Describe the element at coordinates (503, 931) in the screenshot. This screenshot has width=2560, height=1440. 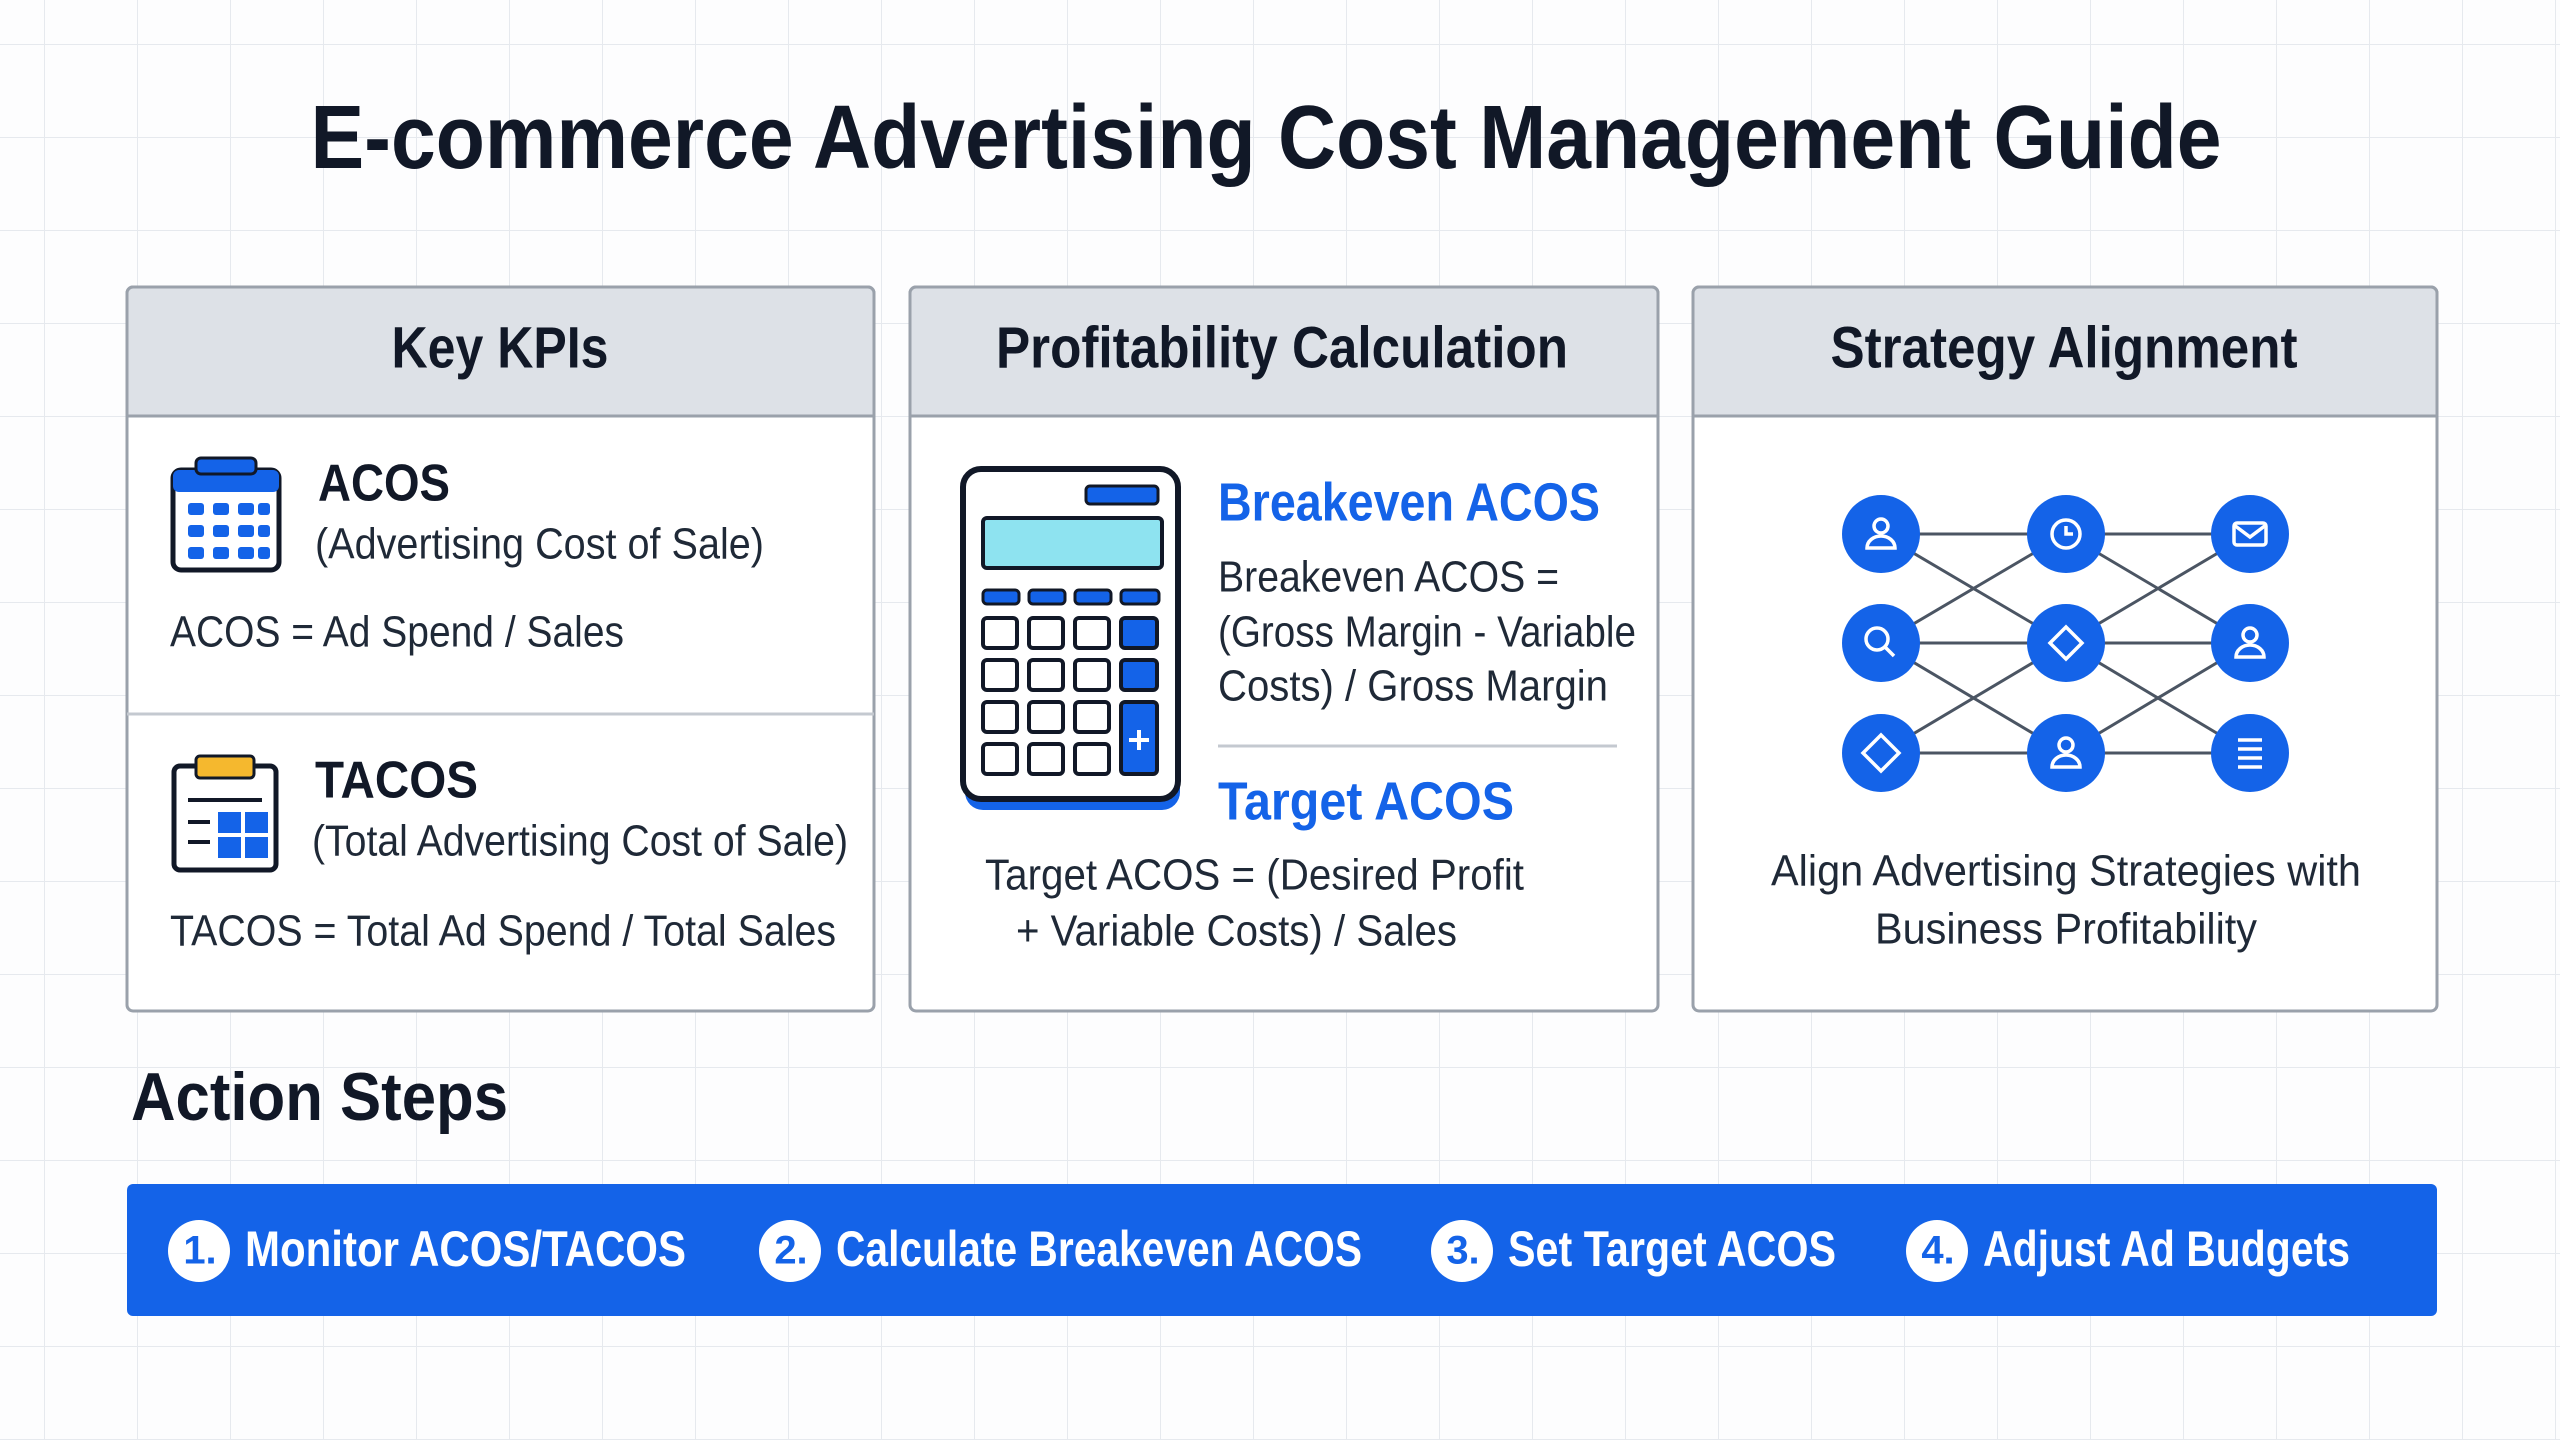
I see `kpi-formula: TACOS = Total Ad Spend / Total Sales` at that location.